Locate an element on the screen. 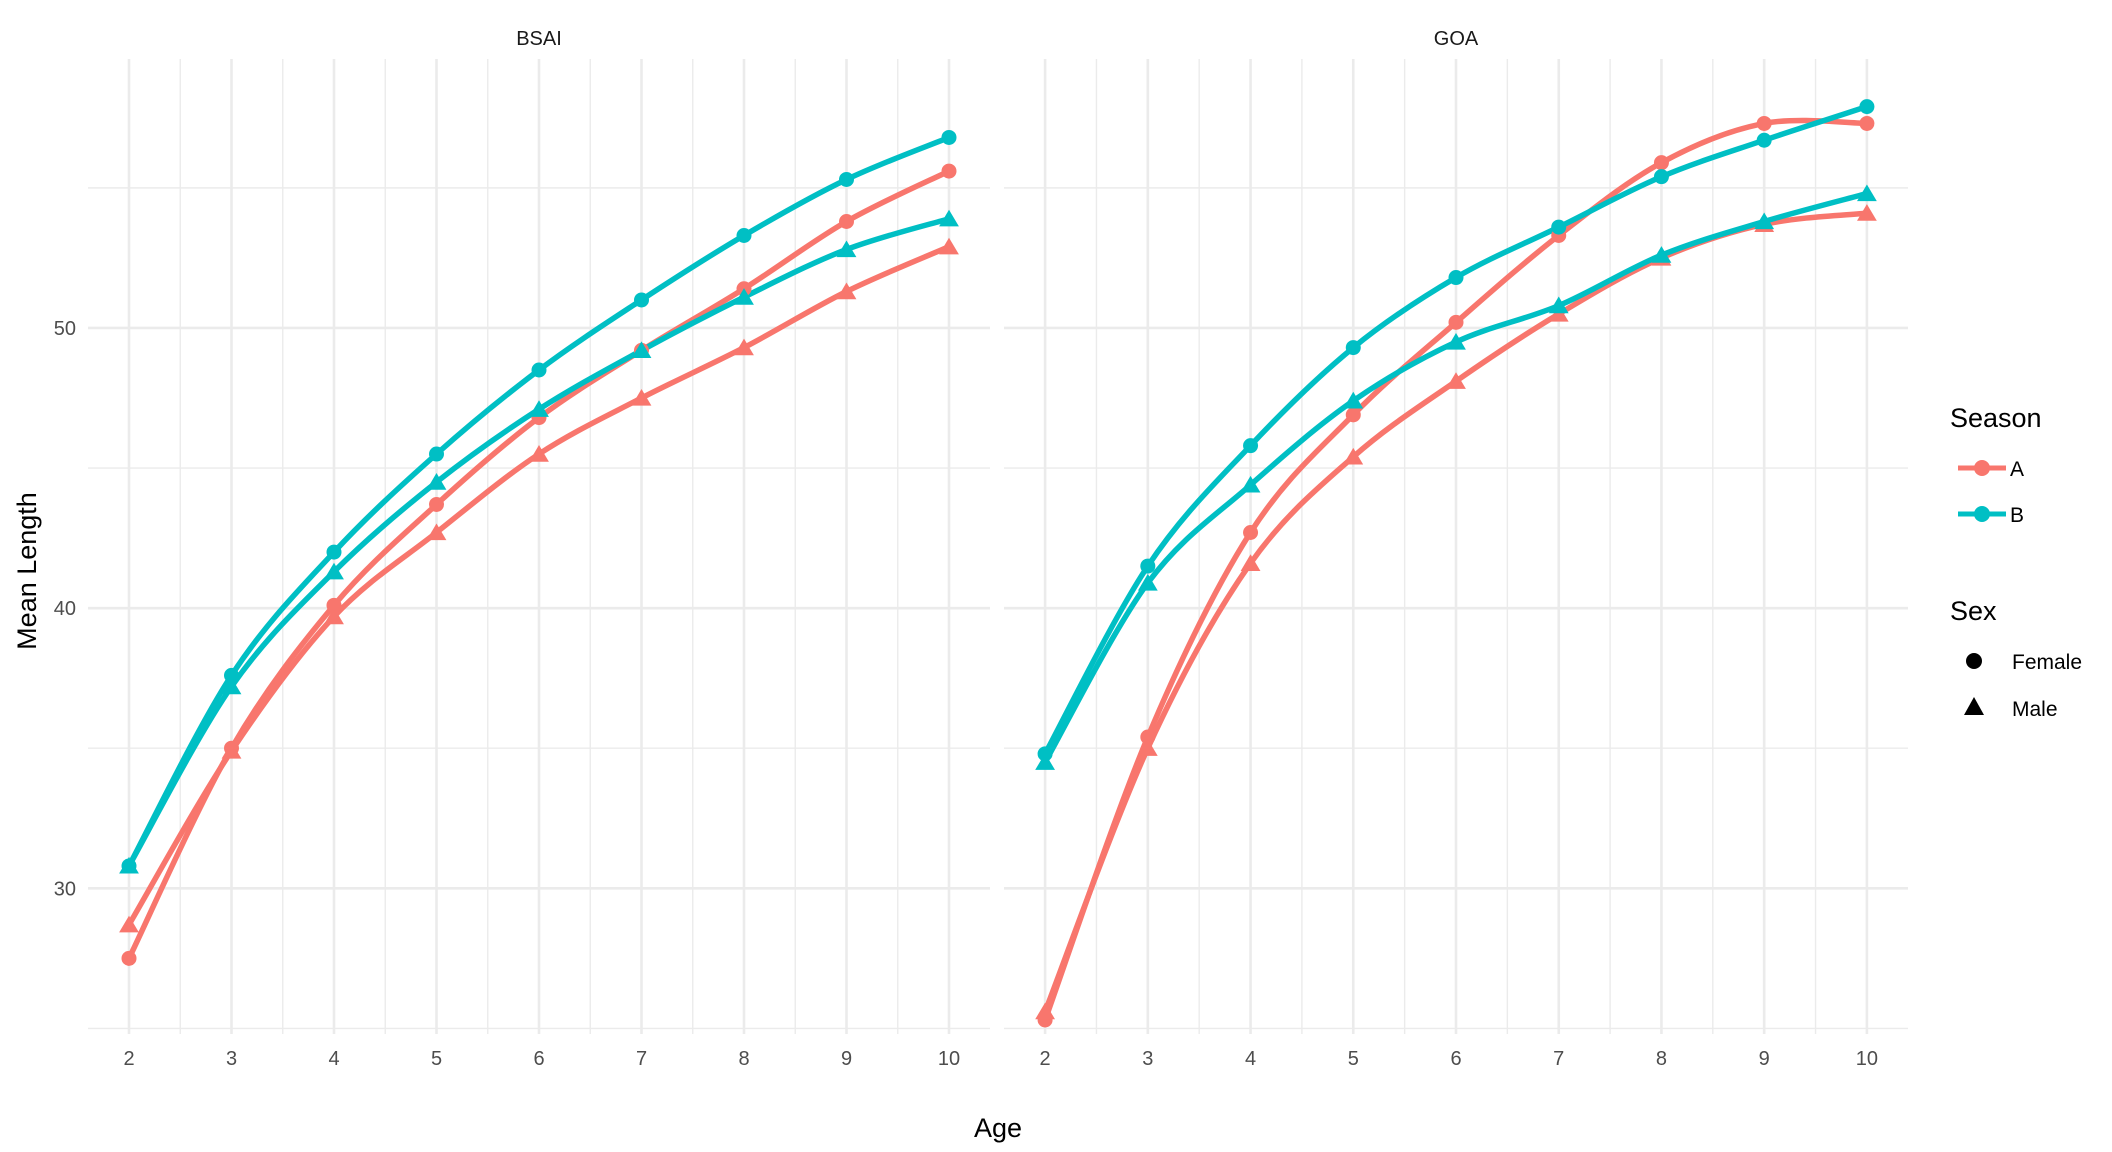 The width and height of the screenshot is (2112, 1152). x-tick-label-bsai: 4 is located at coordinates (333, 1059).